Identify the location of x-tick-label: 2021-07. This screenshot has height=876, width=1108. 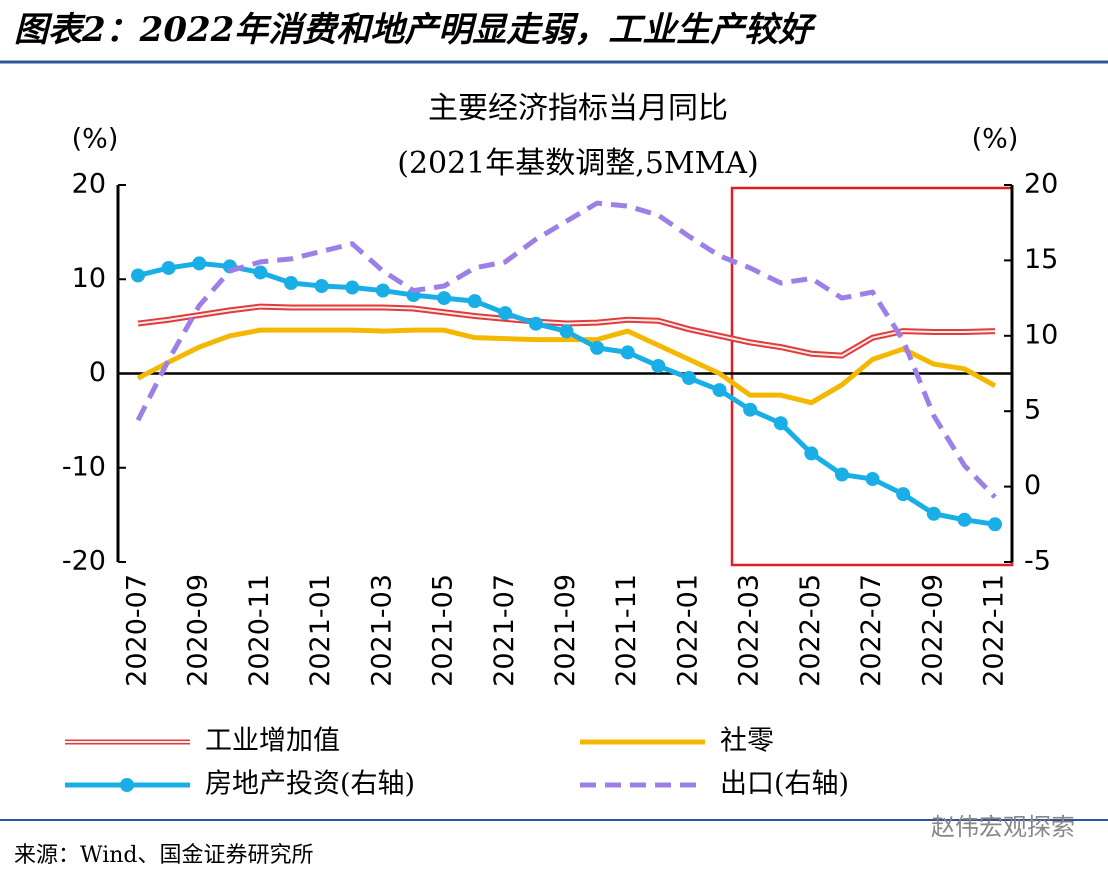
(504, 630).